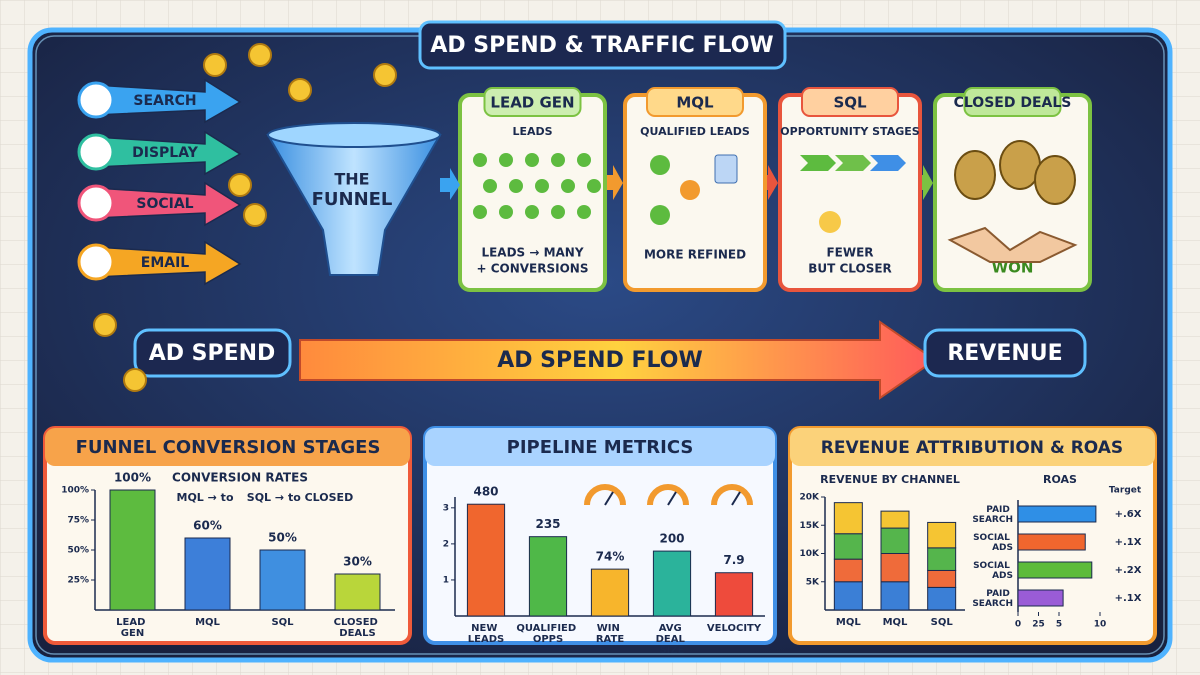 This screenshot has height=675, width=1200. I want to click on y-tick-label: 5K, so click(813, 582).